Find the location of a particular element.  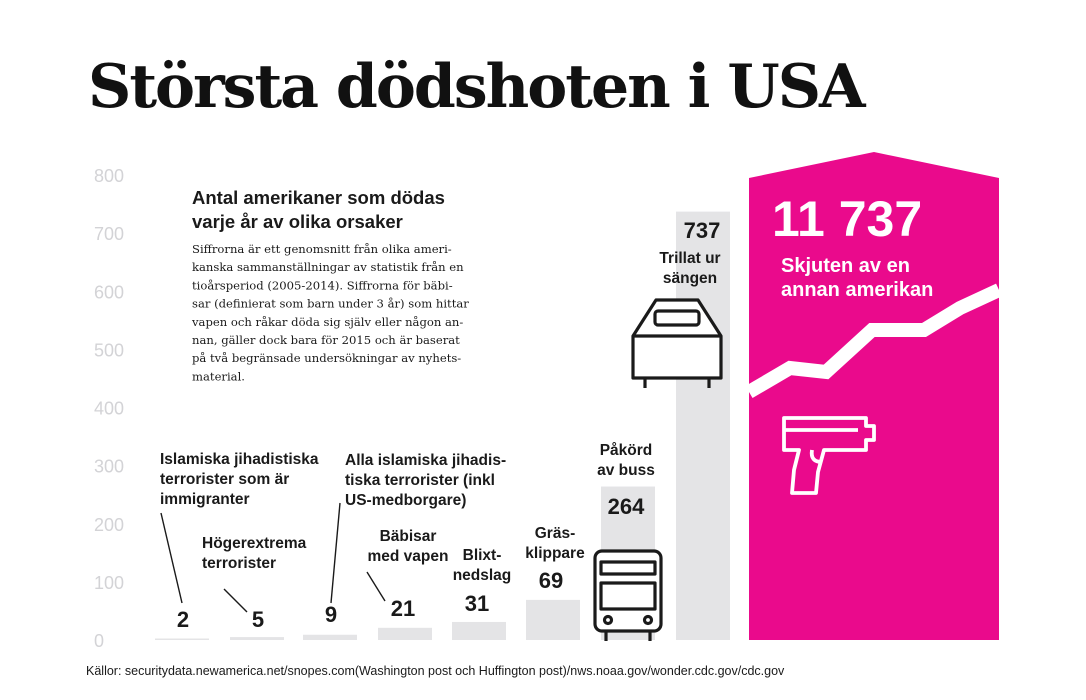

category-label: klippare is located at coordinates (555, 553).